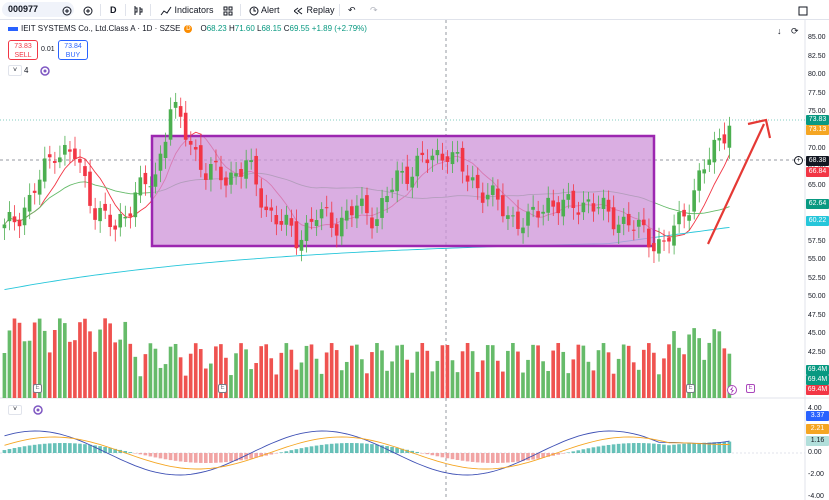 The height and width of the screenshot is (500, 829). What do you see at coordinates (374, 10) in the screenshot?
I see `redo-icon: ↷` at bounding box center [374, 10].